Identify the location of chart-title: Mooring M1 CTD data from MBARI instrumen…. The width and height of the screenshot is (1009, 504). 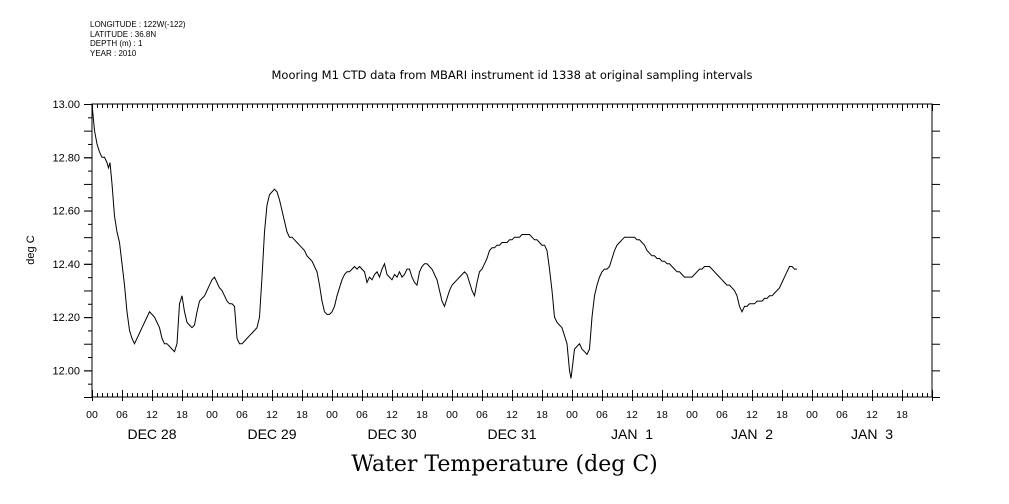
(512, 75).